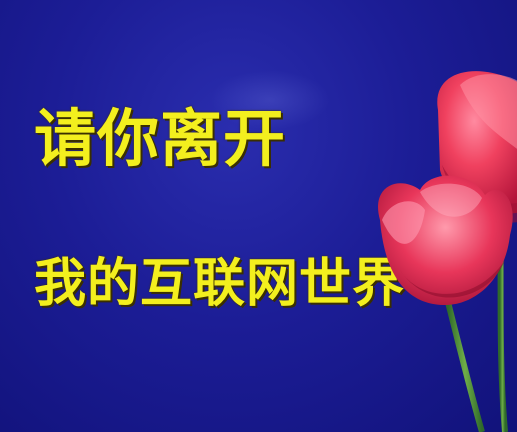 The width and height of the screenshot is (517, 432). What do you see at coordinates (465, 367) in the screenshot?
I see `tulip-stem-lower` at bounding box center [465, 367].